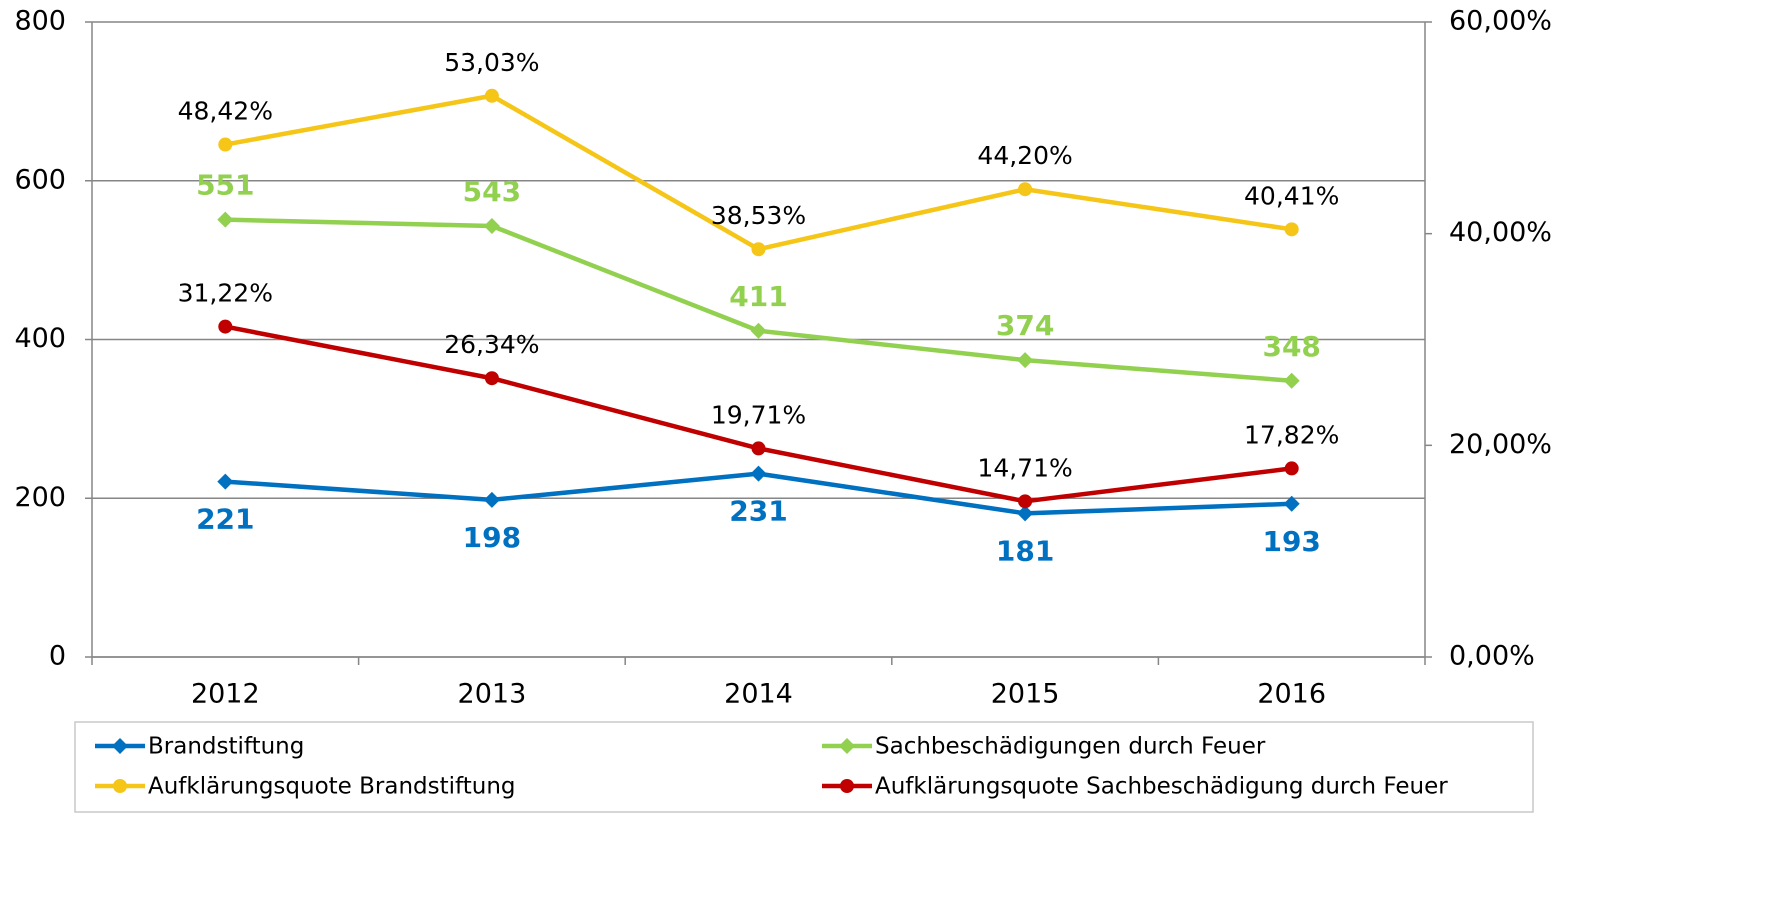 The height and width of the screenshot is (904, 1766). I want to click on y-tick-label: 600, so click(40, 179).